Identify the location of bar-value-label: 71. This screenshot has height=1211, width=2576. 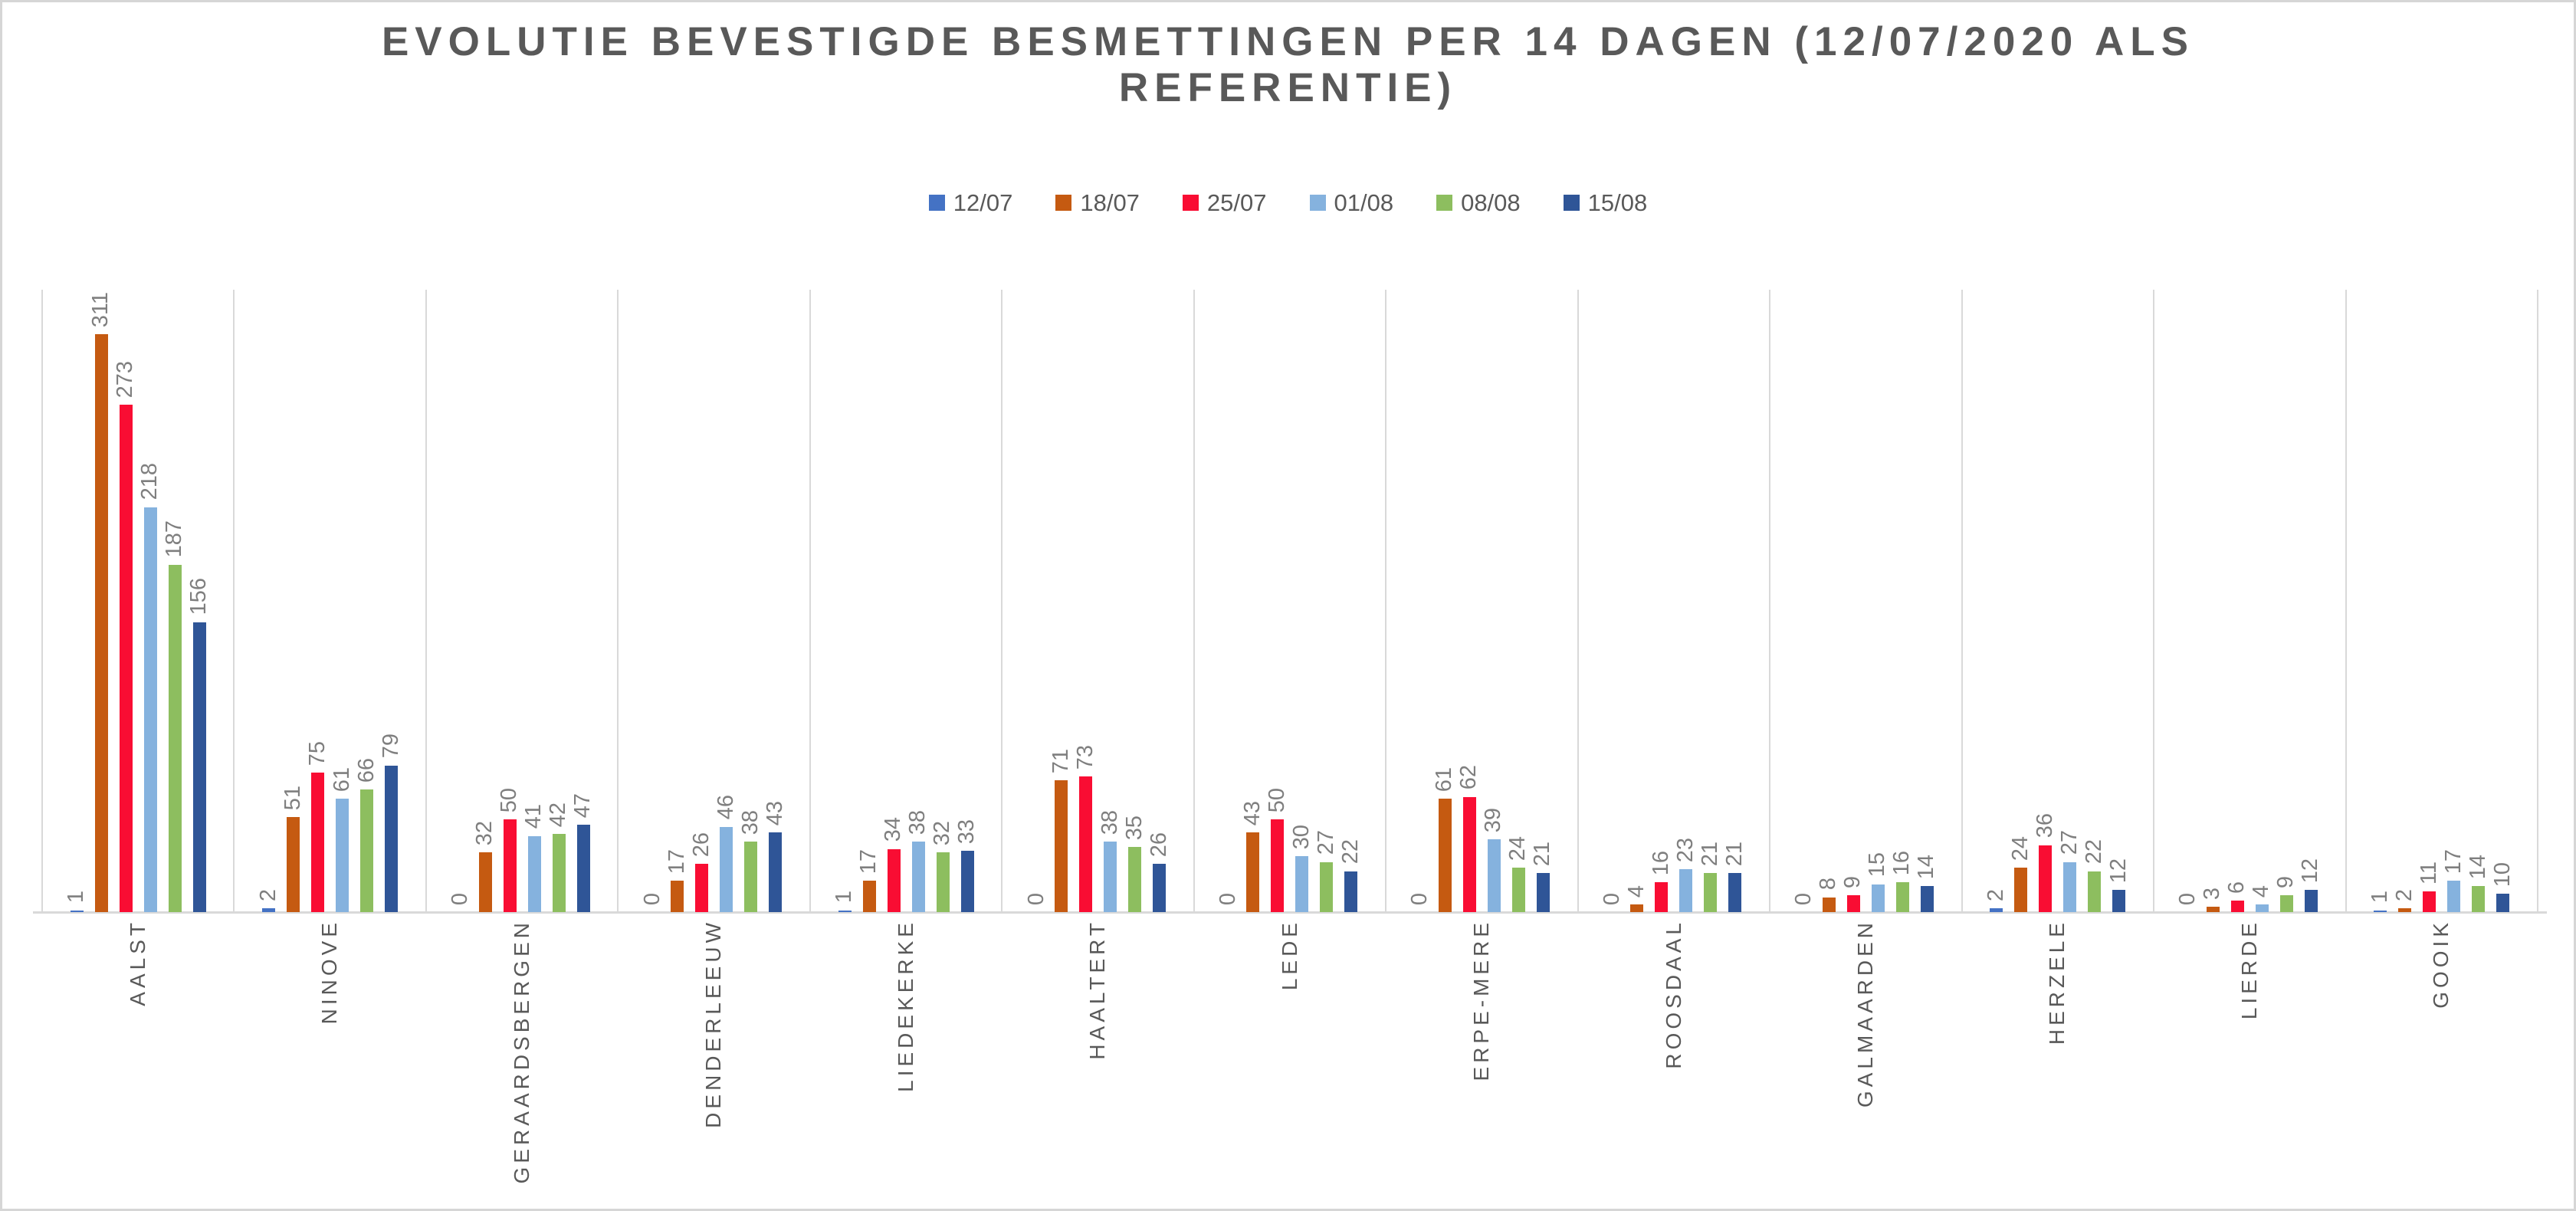
(1060, 760).